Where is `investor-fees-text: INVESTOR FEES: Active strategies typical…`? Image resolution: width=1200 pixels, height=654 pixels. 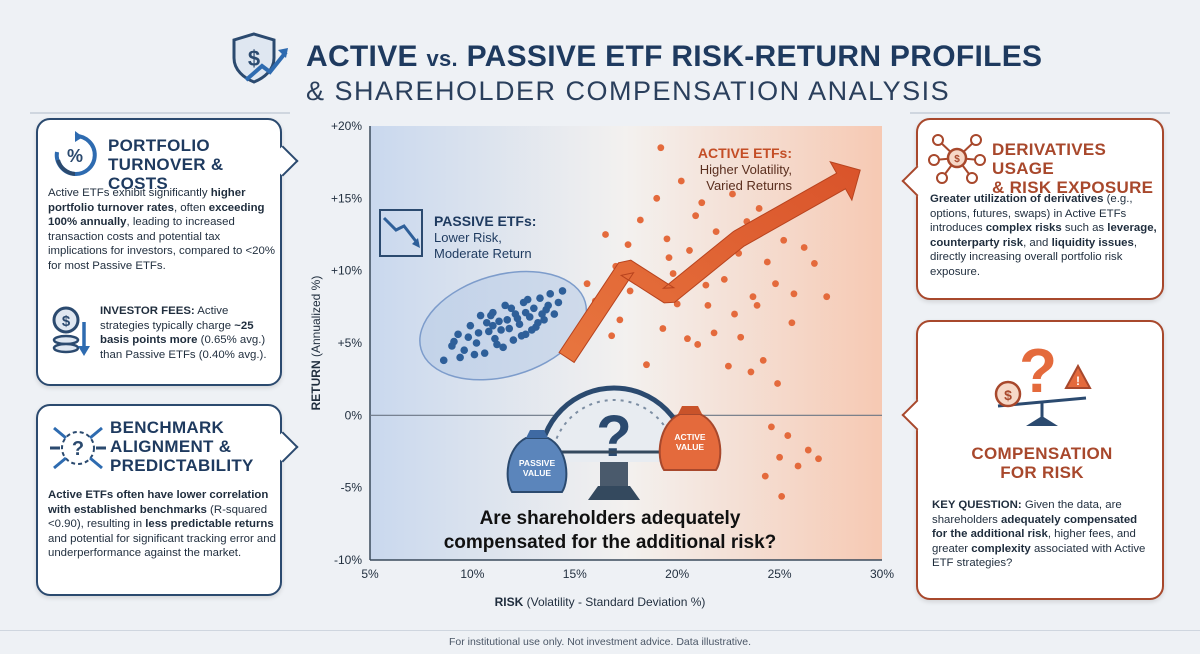
investor-fees-text: INVESTOR FEES: Active strategies typical… is located at coordinates (183, 333).